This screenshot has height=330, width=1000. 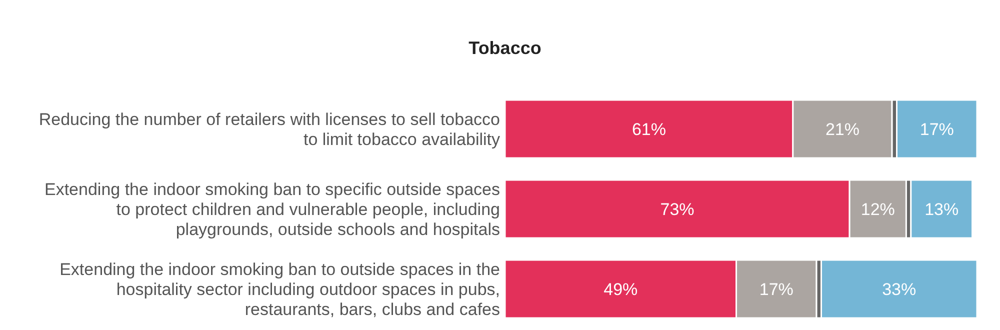 I want to click on chart-title: Tobacco, so click(x=505, y=48).